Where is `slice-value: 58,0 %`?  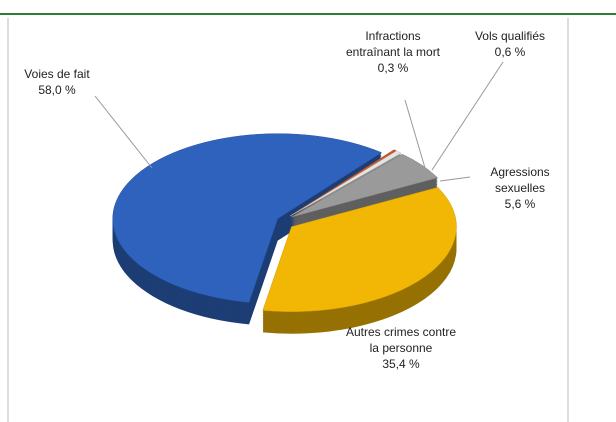 slice-value: 58,0 % is located at coordinates (57, 90).